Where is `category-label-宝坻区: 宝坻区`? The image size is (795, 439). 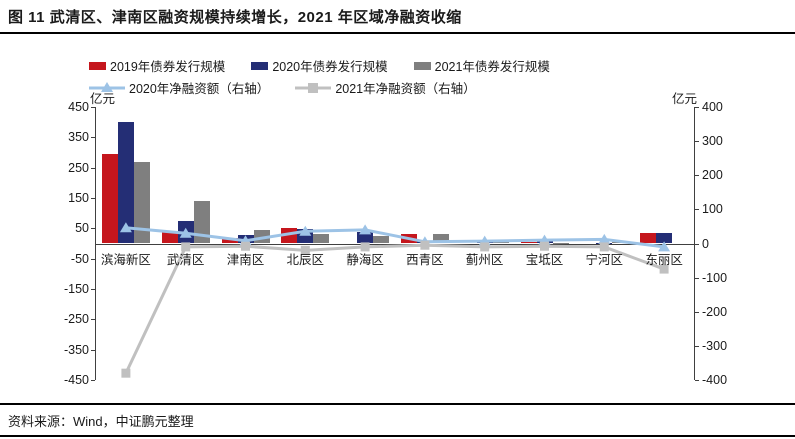
category-label-宝坻区: 宝坻区 is located at coordinates (544, 259).